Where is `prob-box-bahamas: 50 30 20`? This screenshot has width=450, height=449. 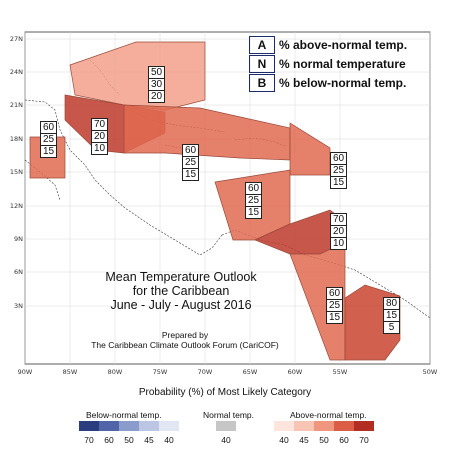
prob-box-bahamas: 50 30 20 is located at coordinates (156, 84).